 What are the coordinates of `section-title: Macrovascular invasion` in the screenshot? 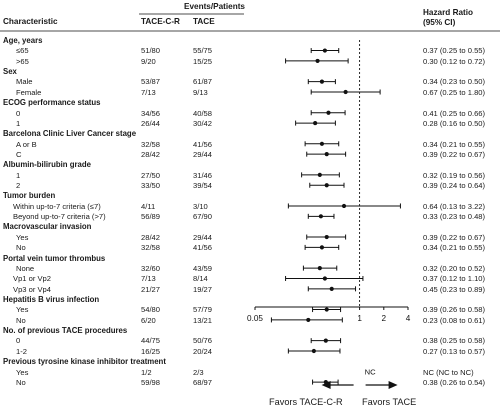 It's located at (47, 227).